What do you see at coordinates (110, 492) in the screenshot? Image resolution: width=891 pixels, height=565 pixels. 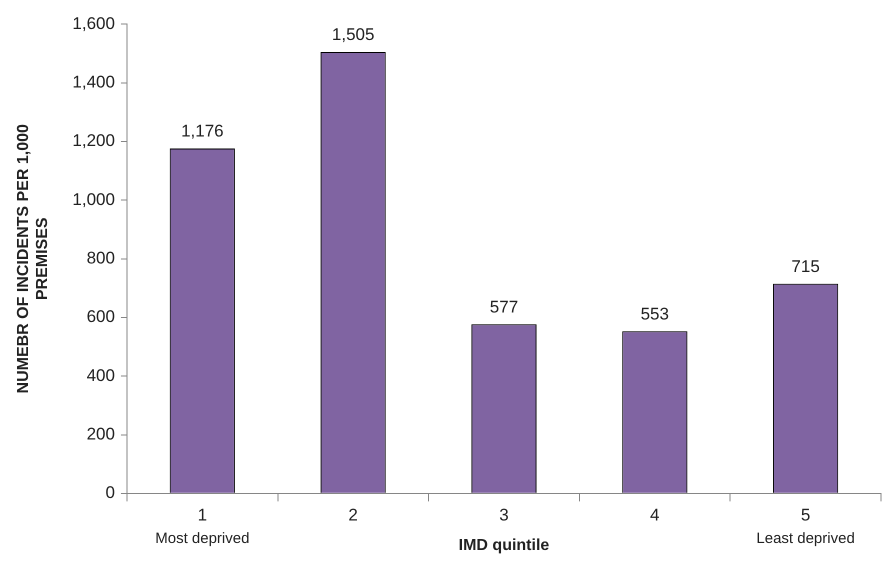 I see `y-tick-label: 0` at bounding box center [110, 492].